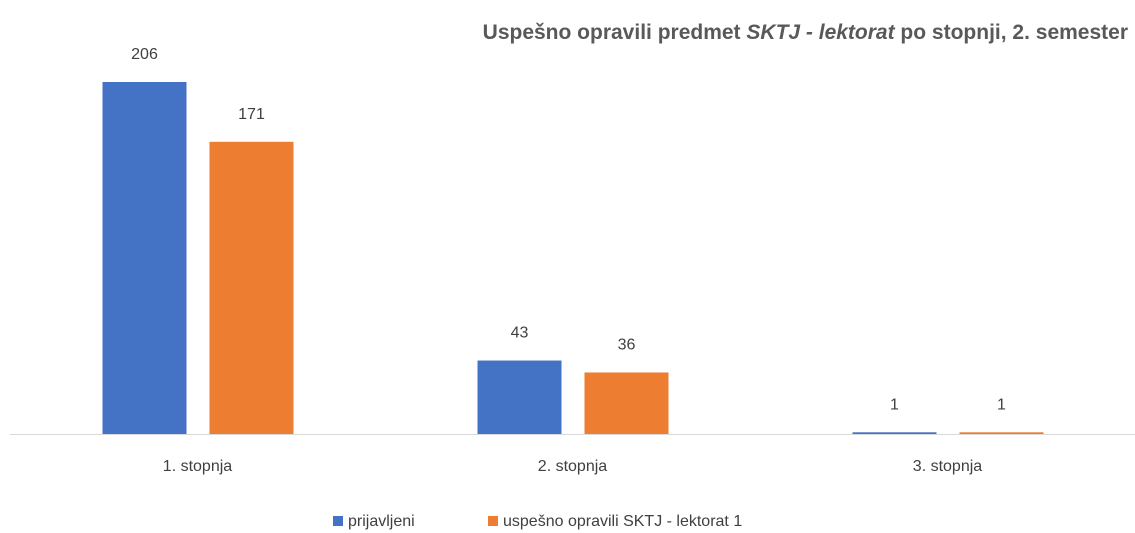 The image size is (1135, 533). What do you see at coordinates (197, 466) in the screenshot?
I see `x-tick-label: 1. stopnja` at bounding box center [197, 466].